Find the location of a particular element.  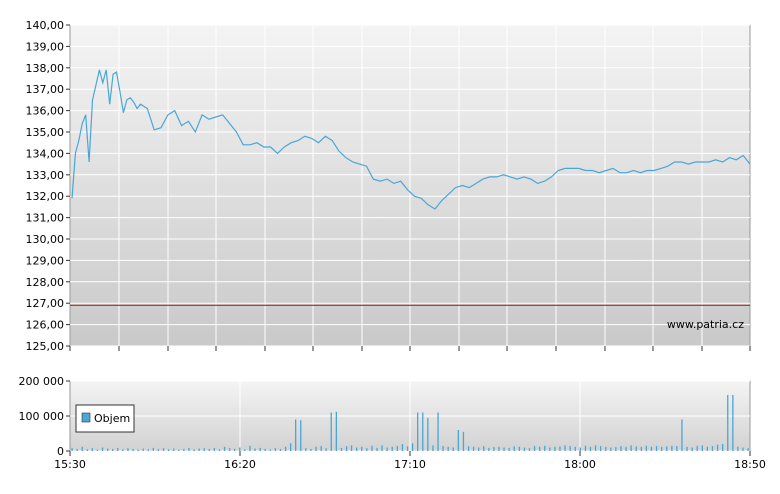

x-tick-label: 16:20 is located at coordinates (240, 464).